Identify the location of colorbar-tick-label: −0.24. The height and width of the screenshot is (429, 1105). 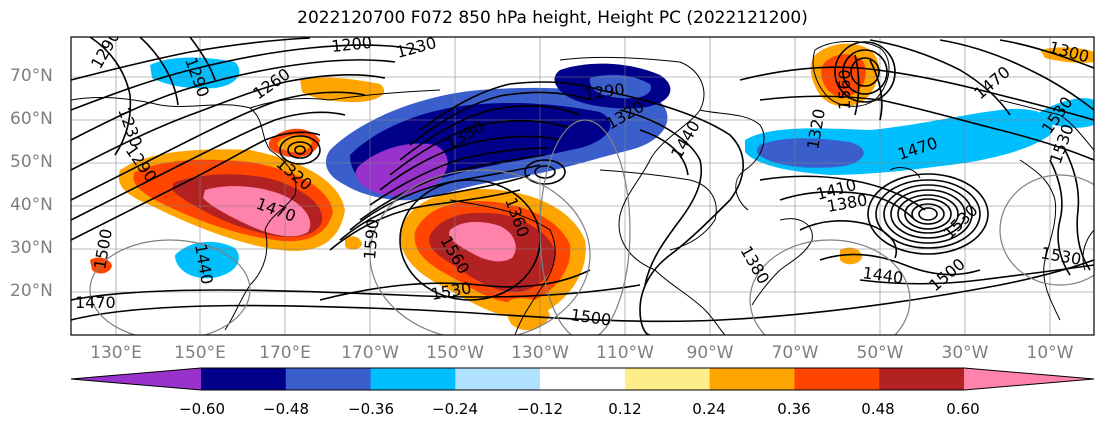
(455, 409).